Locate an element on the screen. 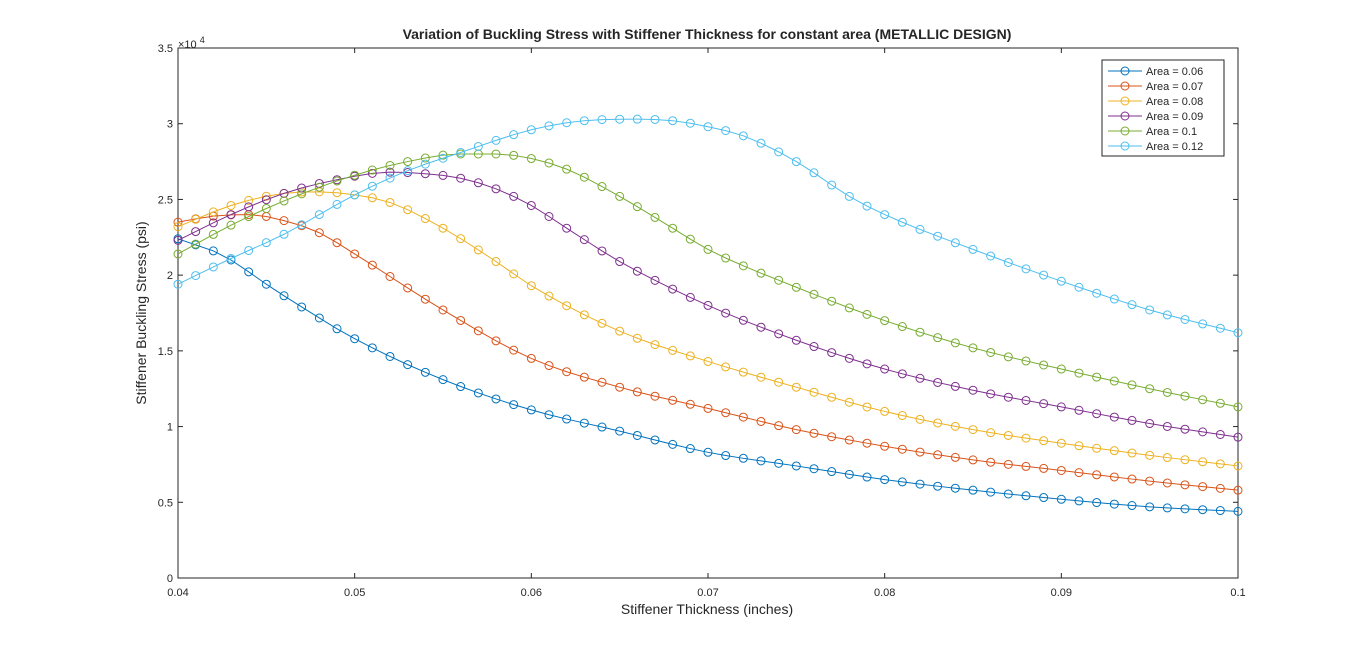 This screenshot has width=1366, height=651. legend-label: Area = 0.12 is located at coordinates (1174, 147).